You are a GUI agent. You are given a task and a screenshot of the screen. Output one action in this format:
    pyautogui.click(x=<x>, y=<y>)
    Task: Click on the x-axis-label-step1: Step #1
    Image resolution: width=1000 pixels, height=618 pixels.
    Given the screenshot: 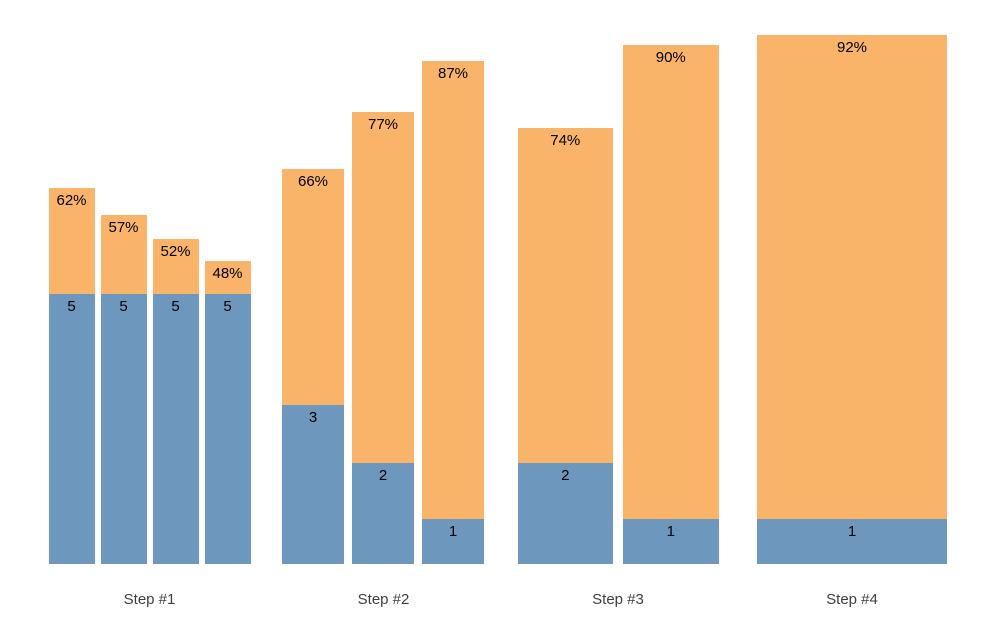 What is the action you would take?
    pyautogui.click(x=149, y=599)
    